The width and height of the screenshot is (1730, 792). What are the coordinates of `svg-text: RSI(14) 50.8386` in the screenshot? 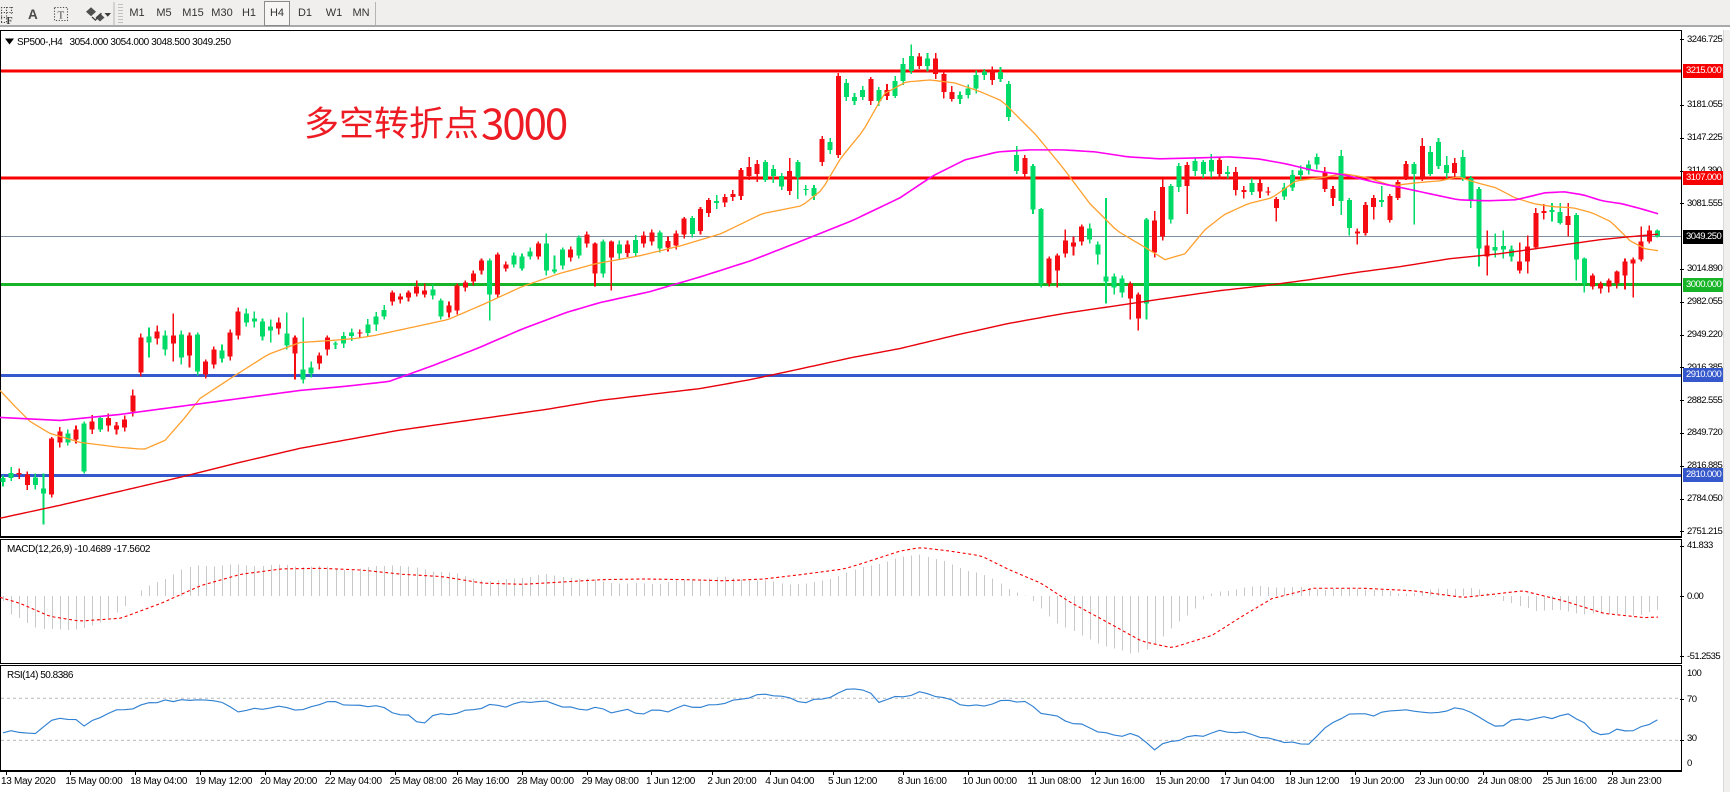 It's located at (40, 675).